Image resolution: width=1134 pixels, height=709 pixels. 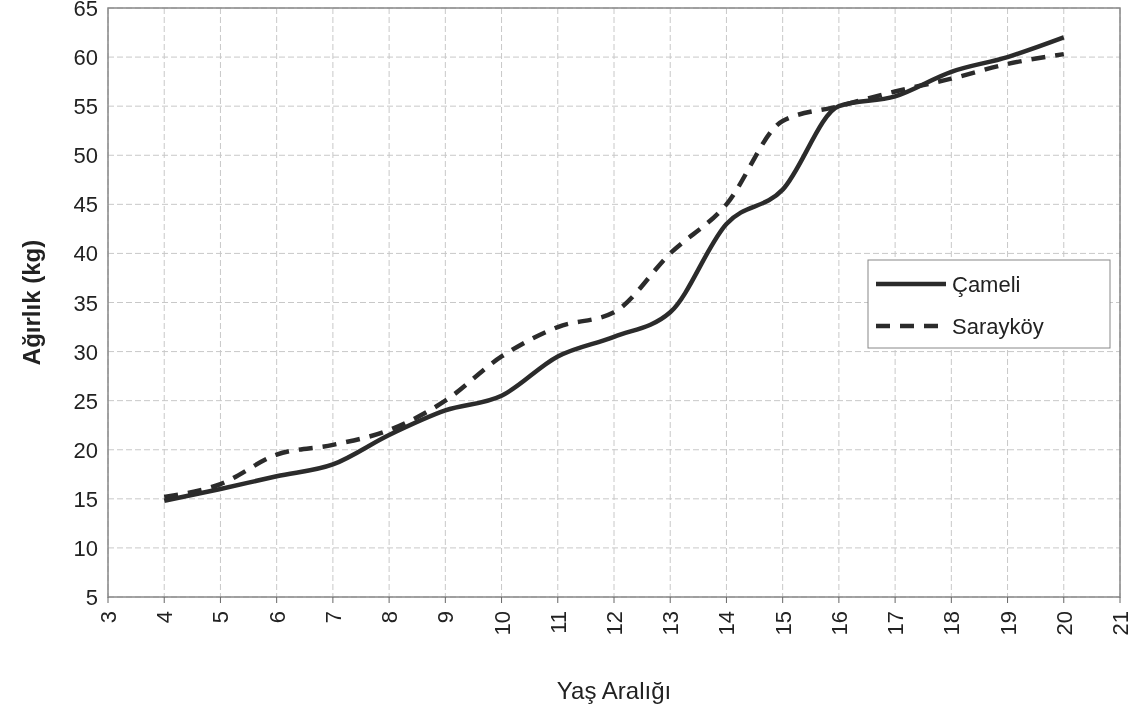 What do you see at coordinates (671, 623) in the screenshot?
I see `x-tick-label: 13` at bounding box center [671, 623].